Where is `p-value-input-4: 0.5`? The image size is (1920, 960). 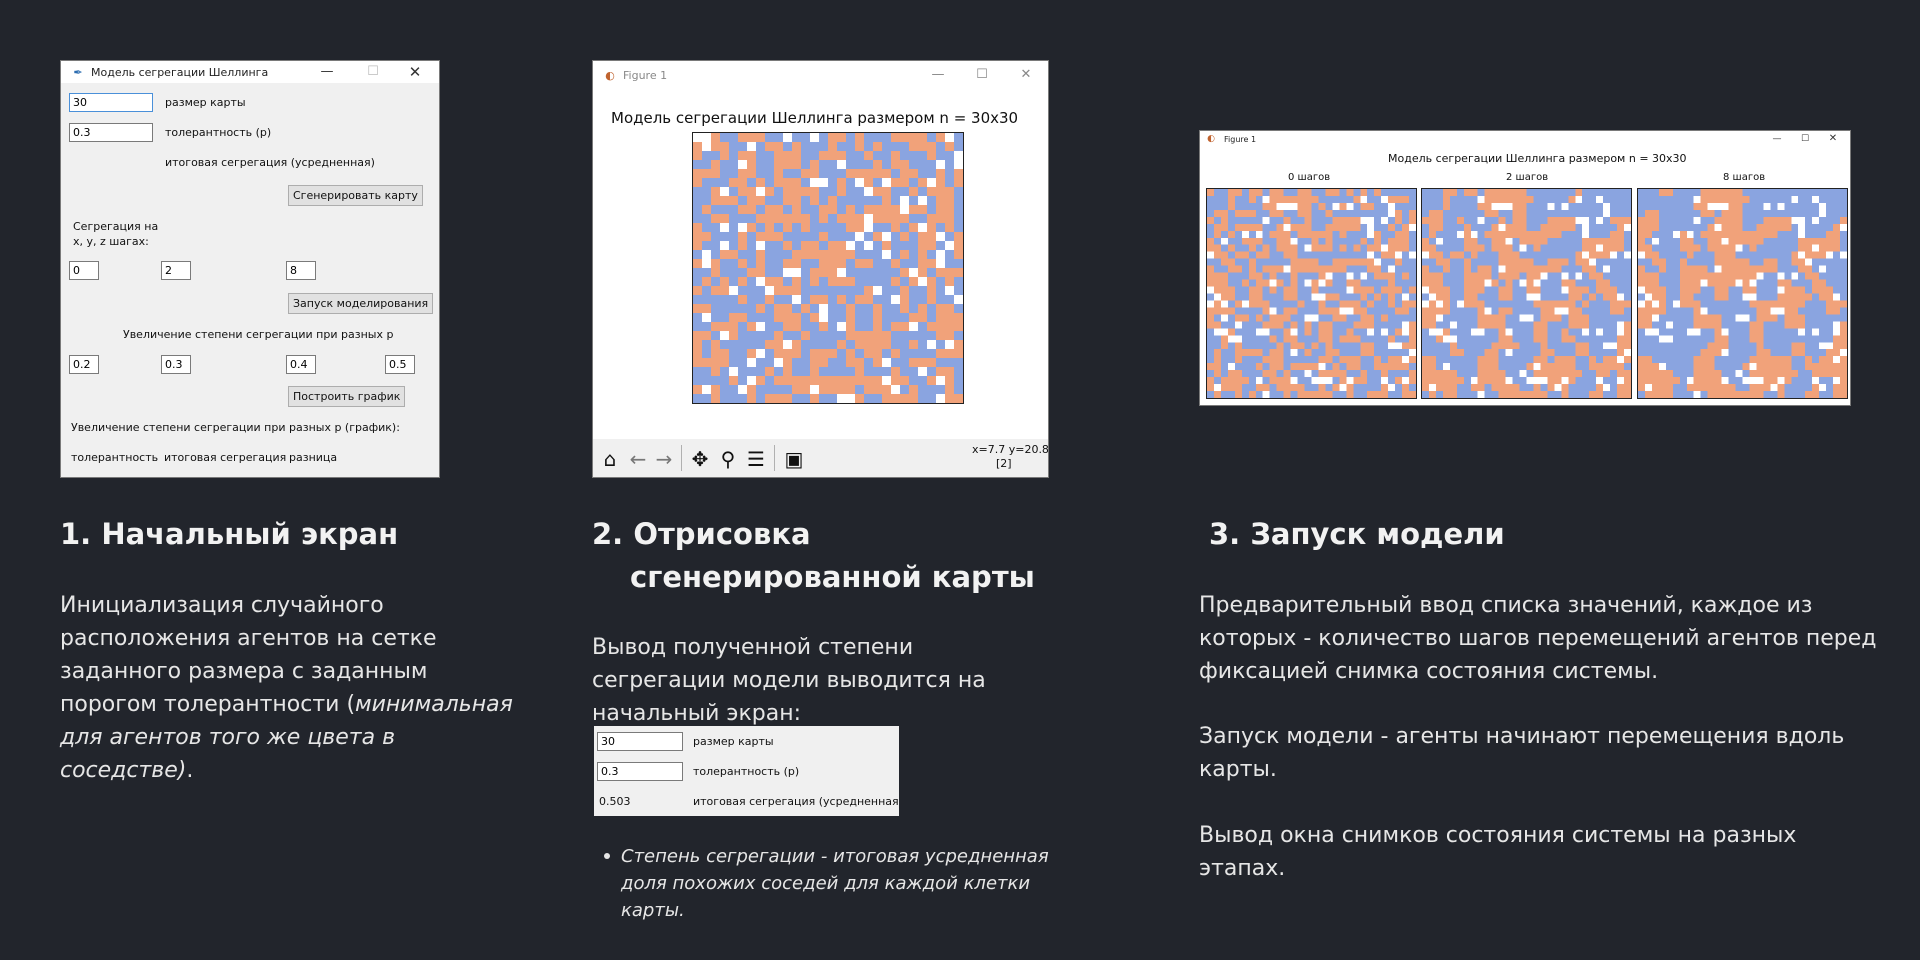
p-value-input-4: 0.5 is located at coordinates (400, 364).